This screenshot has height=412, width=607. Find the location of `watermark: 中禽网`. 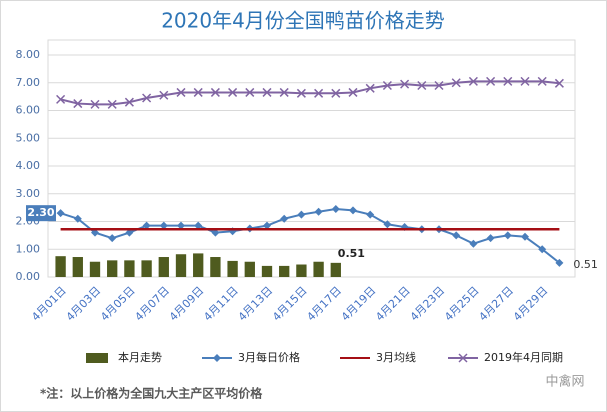

watermark: 中禽网 is located at coordinates (564, 382).